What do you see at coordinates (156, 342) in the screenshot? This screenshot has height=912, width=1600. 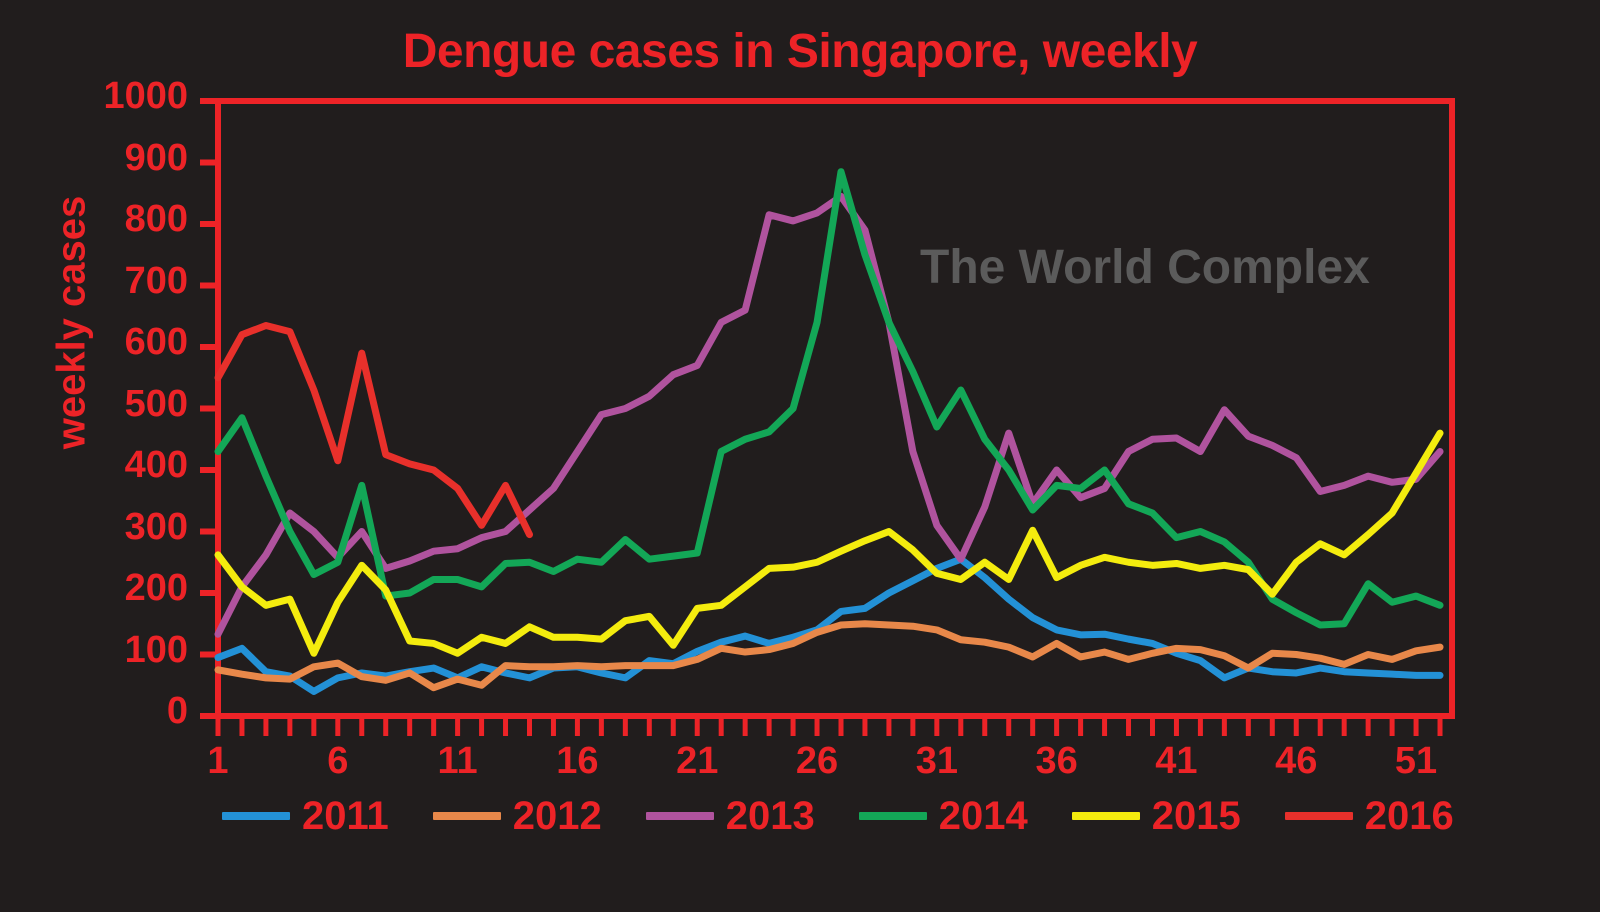 I see `y-tick-label: 600` at bounding box center [156, 342].